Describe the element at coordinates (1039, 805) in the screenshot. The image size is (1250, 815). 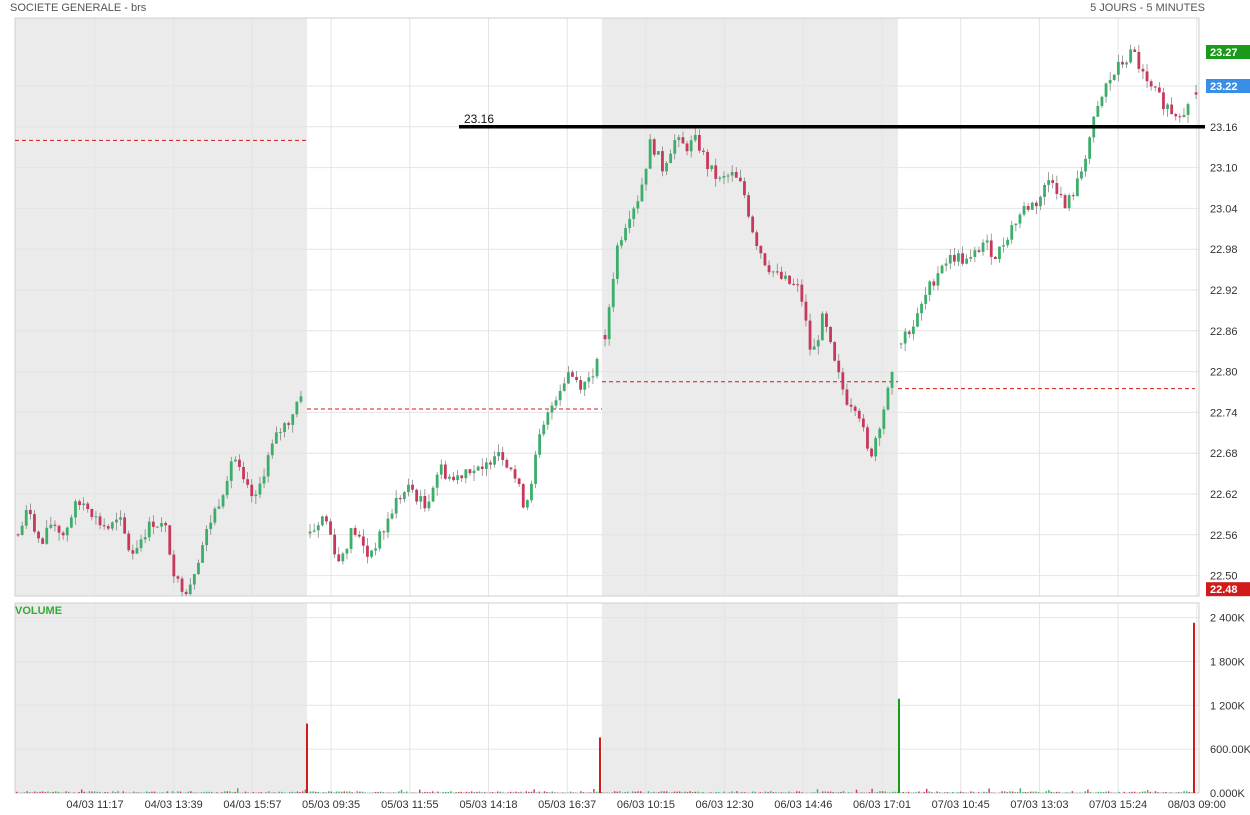
I see `time-tick-label: 07/03 13:03` at that location.